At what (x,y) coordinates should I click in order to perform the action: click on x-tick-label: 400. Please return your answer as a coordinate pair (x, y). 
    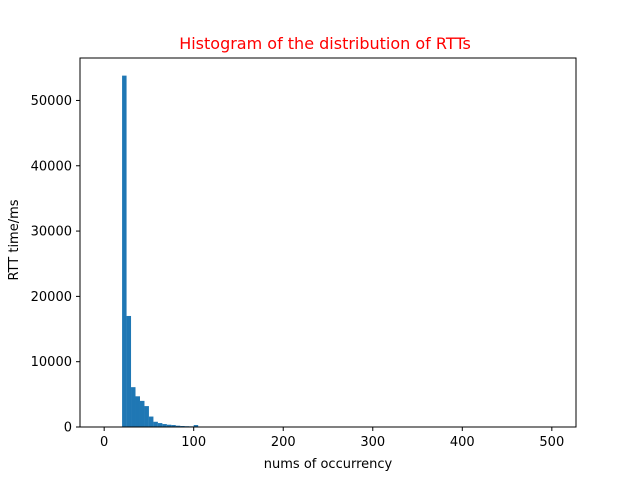
    Looking at the image, I should click on (462, 442).